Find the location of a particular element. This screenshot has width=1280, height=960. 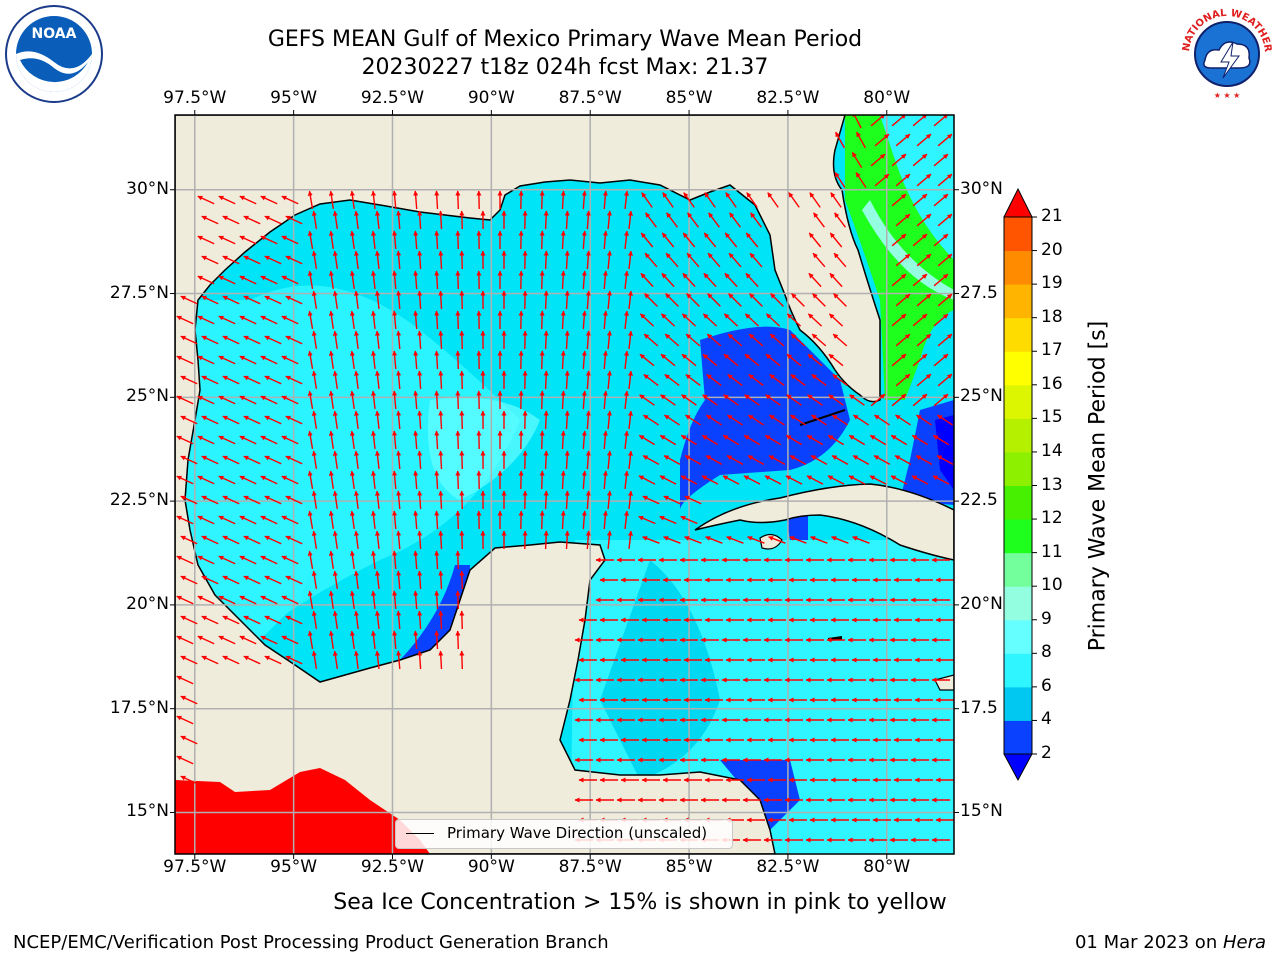

colorbar-segment is located at coordinates (1018, 536).